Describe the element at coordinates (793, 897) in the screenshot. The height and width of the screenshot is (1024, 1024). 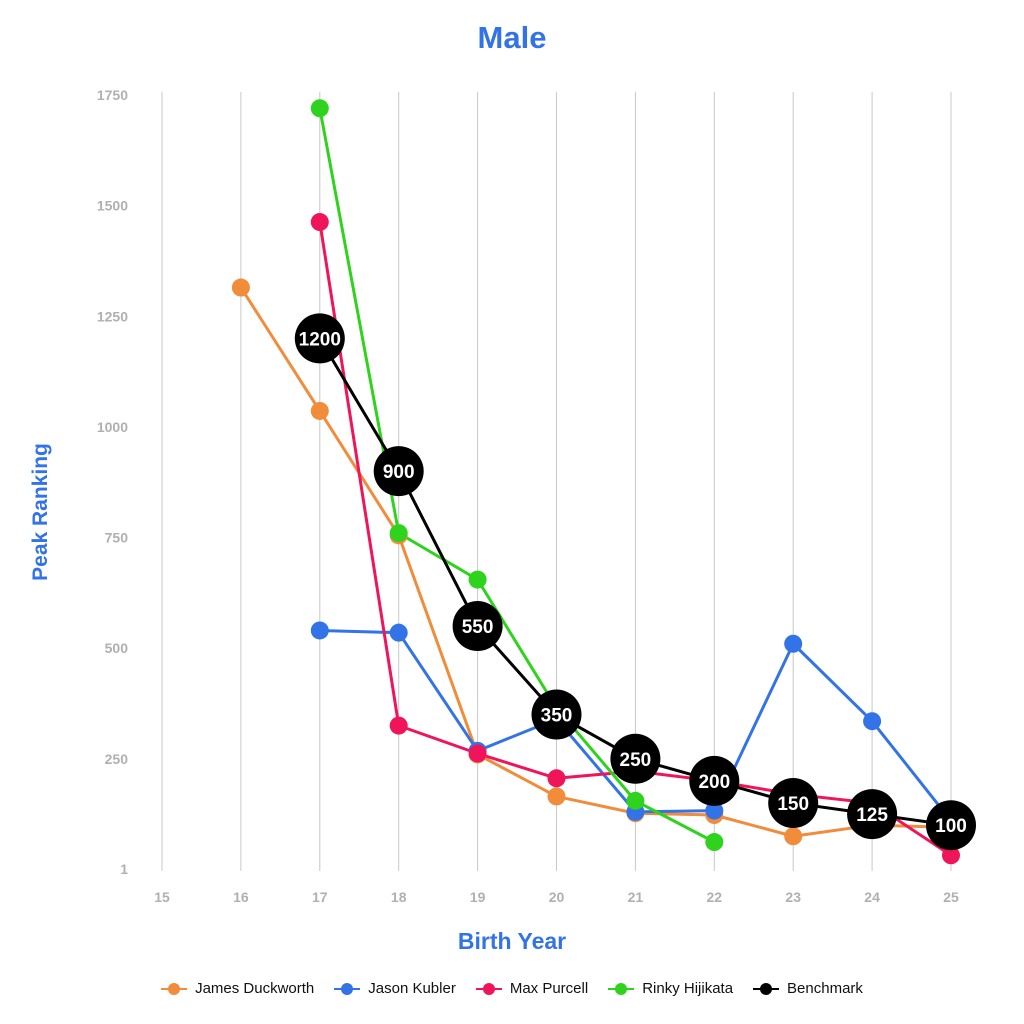
I see `x-tick-label: 23` at that location.